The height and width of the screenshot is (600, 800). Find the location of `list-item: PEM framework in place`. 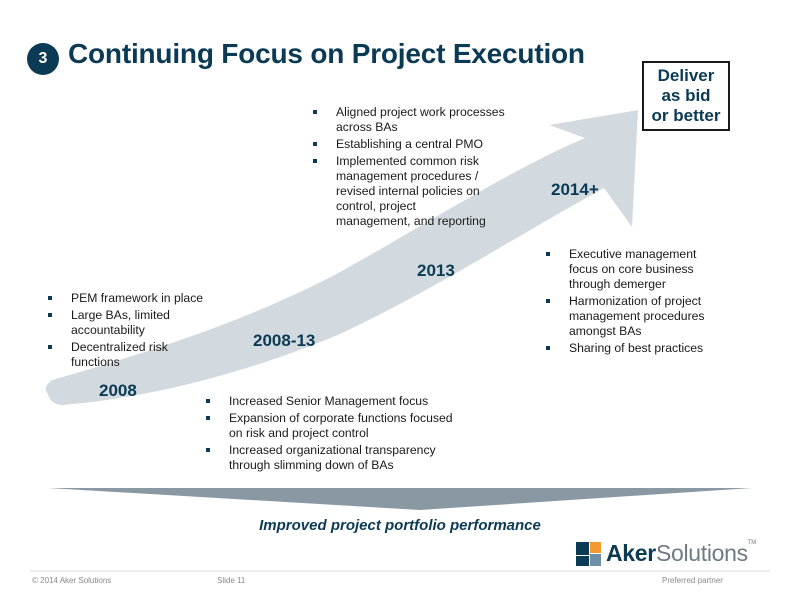

list-item: PEM framework in place is located at coordinates (127, 298).